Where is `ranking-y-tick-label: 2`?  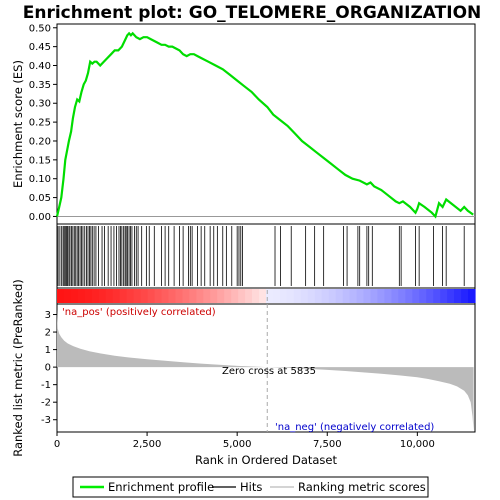
ranking-y-tick-label: 2 is located at coordinates (48, 333).